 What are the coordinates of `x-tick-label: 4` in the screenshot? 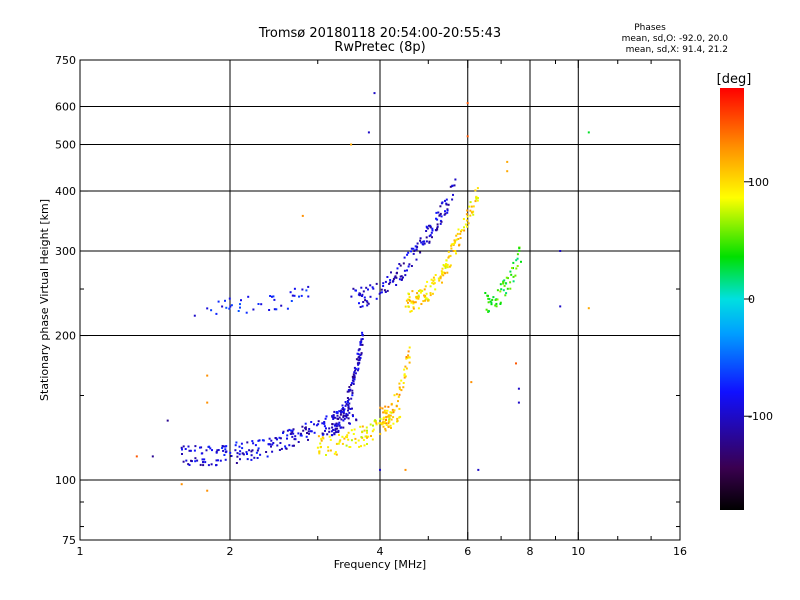 It's located at (380, 551).